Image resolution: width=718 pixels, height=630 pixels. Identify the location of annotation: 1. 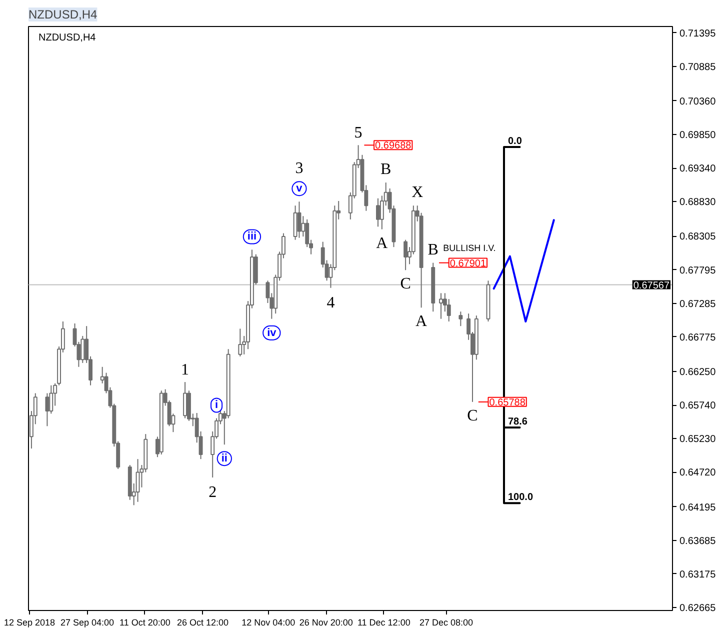
(185, 370).